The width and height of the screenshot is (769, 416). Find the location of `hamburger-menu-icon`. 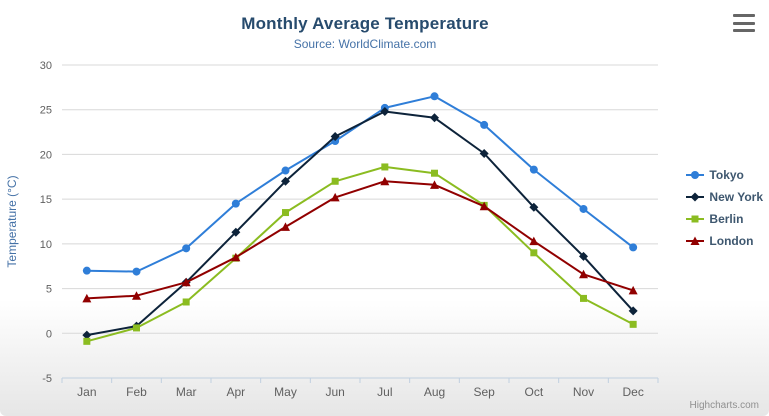

hamburger-menu-icon is located at coordinates (744, 23).